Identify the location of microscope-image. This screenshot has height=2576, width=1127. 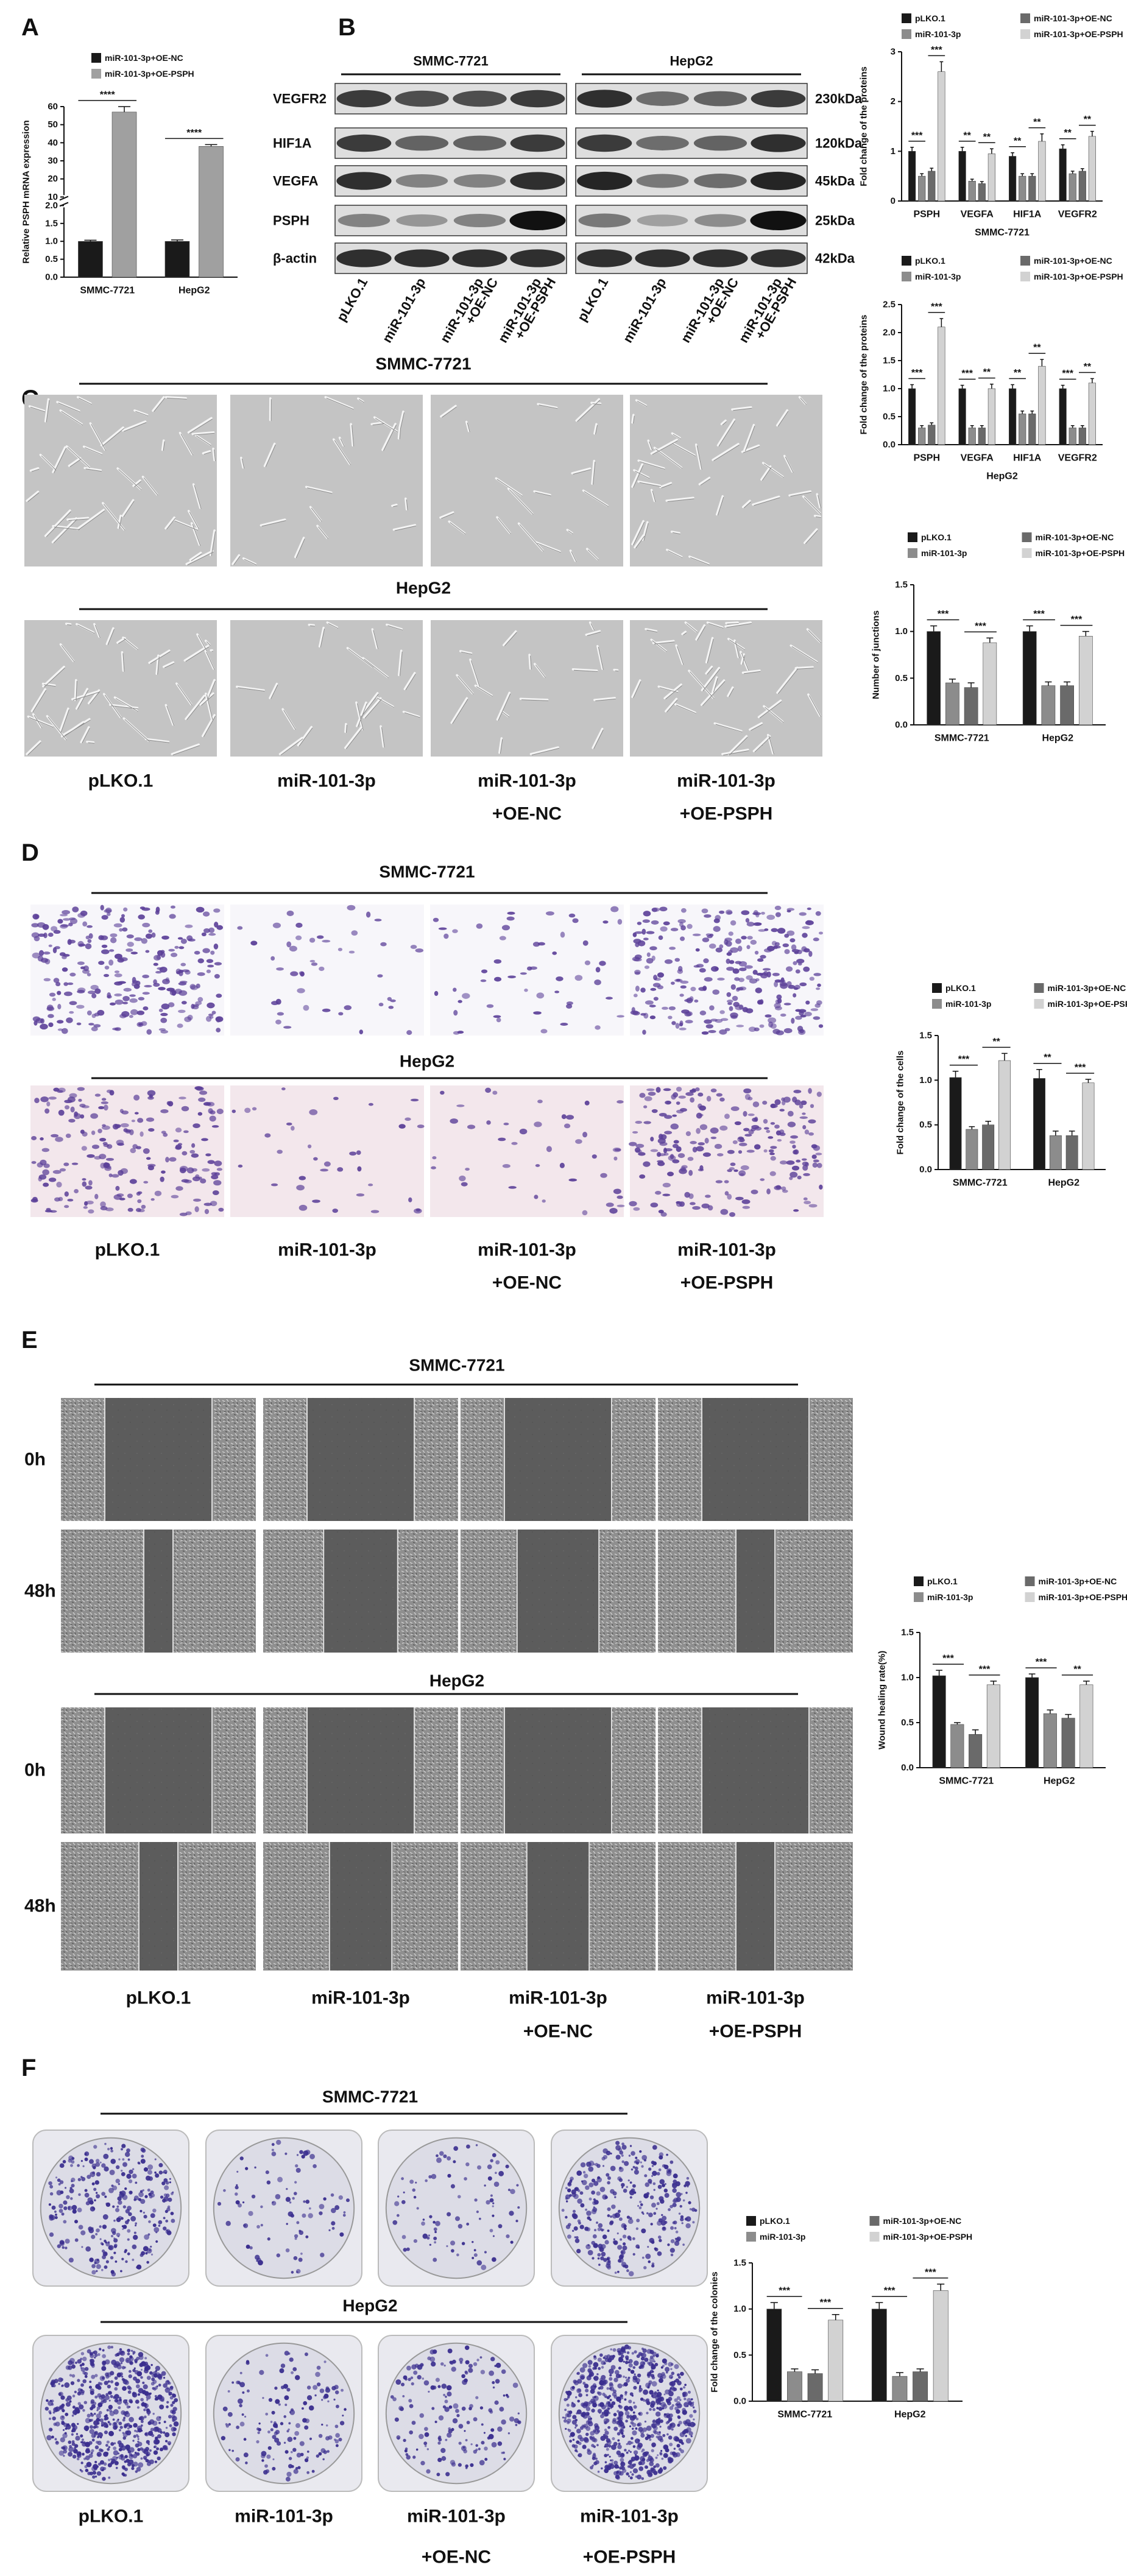
(327, 481).